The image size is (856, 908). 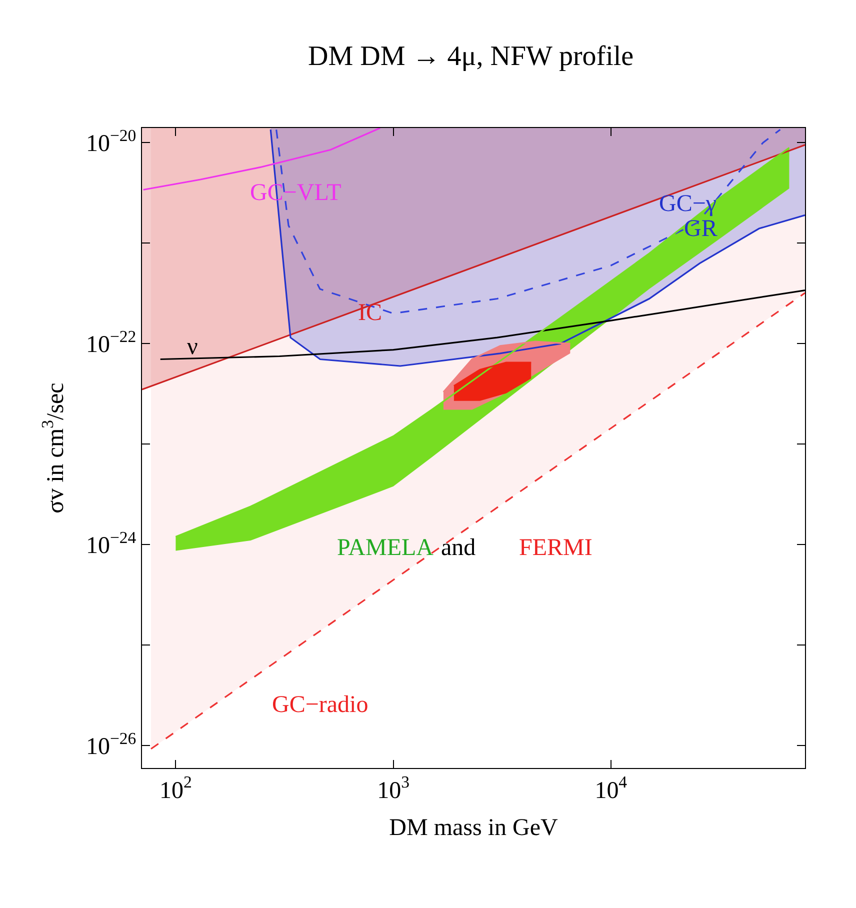 What do you see at coordinates (320, 705) in the screenshot?
I see `annotation: GC−radio` at bounding box center [320, 705].